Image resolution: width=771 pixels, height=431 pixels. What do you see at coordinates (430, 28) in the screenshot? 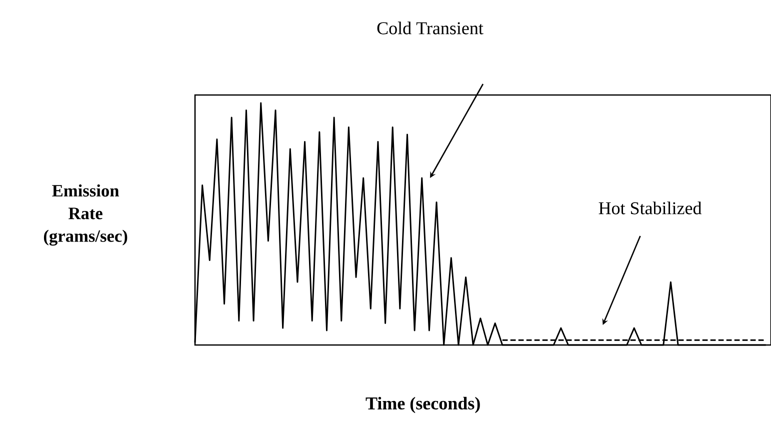
I see `text: Cold Transient` at bounding box center [430, 28].